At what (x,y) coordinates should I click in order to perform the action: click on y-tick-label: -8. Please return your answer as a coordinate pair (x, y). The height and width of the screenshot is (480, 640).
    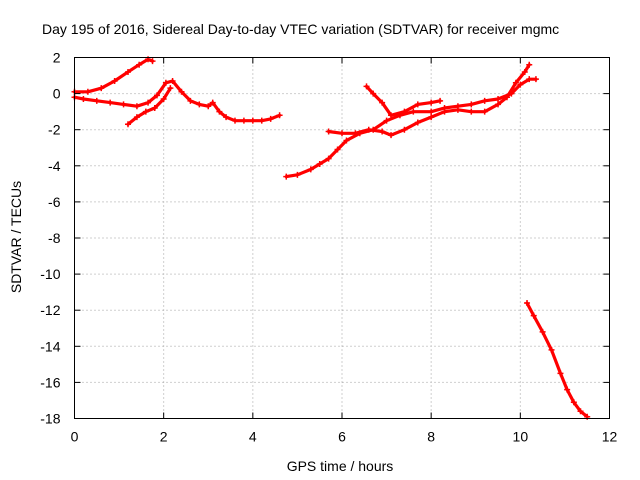
    Looking at the image, I should click on (54, 238).